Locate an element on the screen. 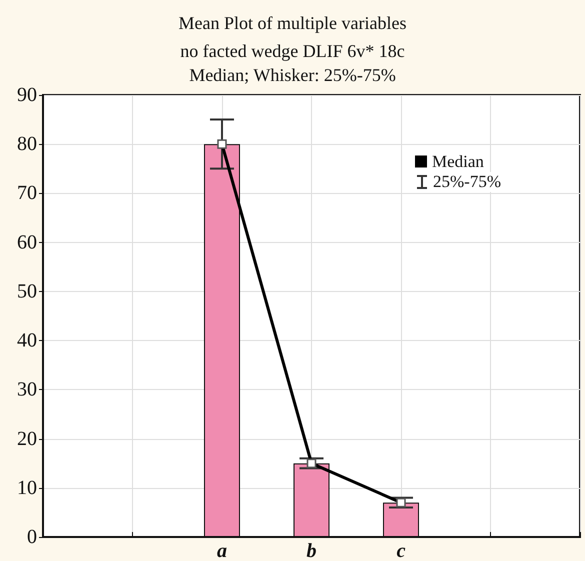  x-tick-label: a is located at coordinates (222, 550).